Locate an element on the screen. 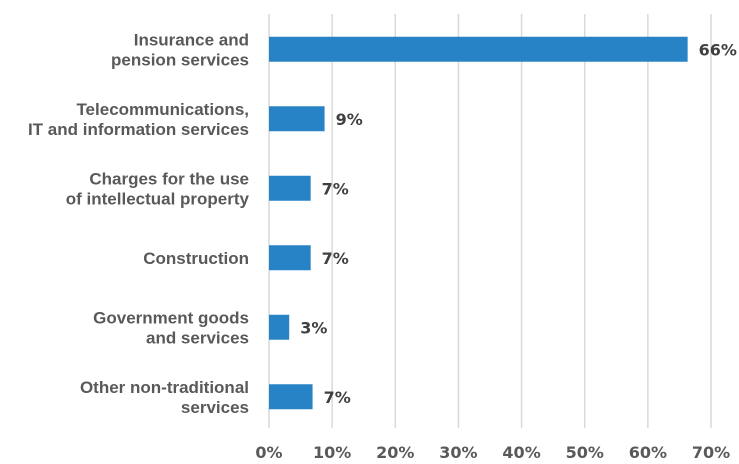  category-label: services is located at coordinates (215, 407).